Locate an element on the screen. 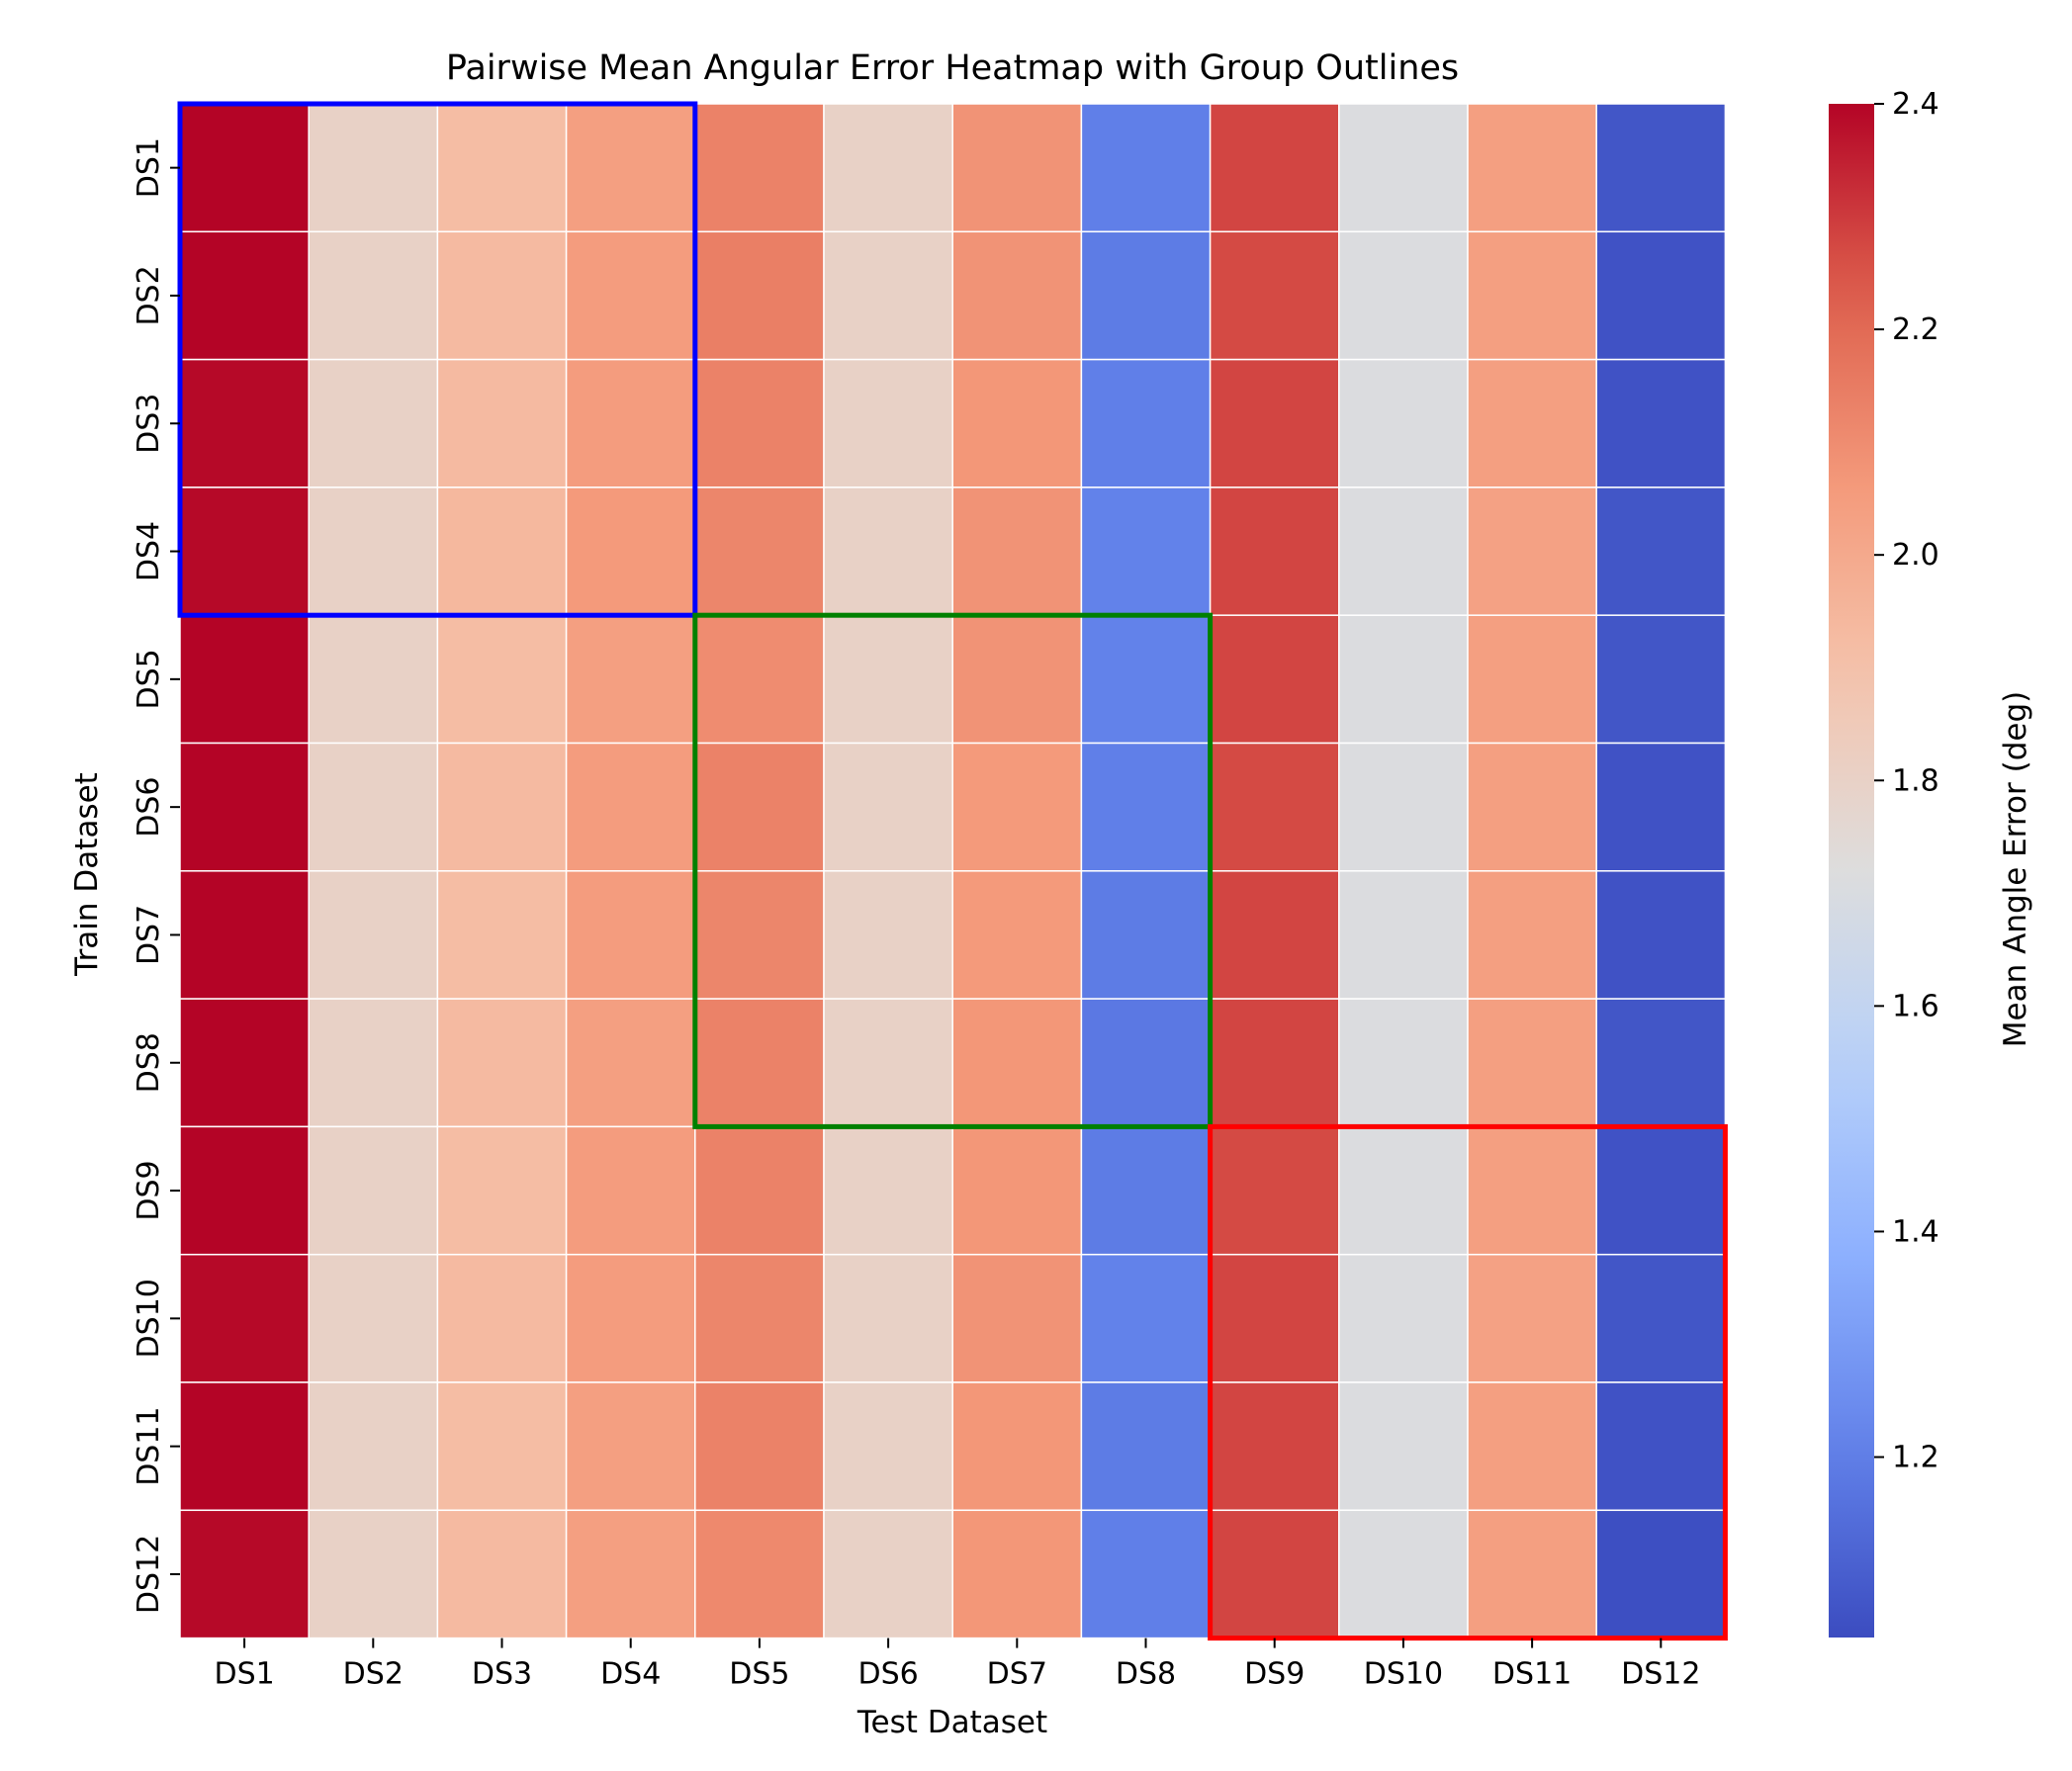  y-tick-label: DS12 is located at coordinates (149, 1575).